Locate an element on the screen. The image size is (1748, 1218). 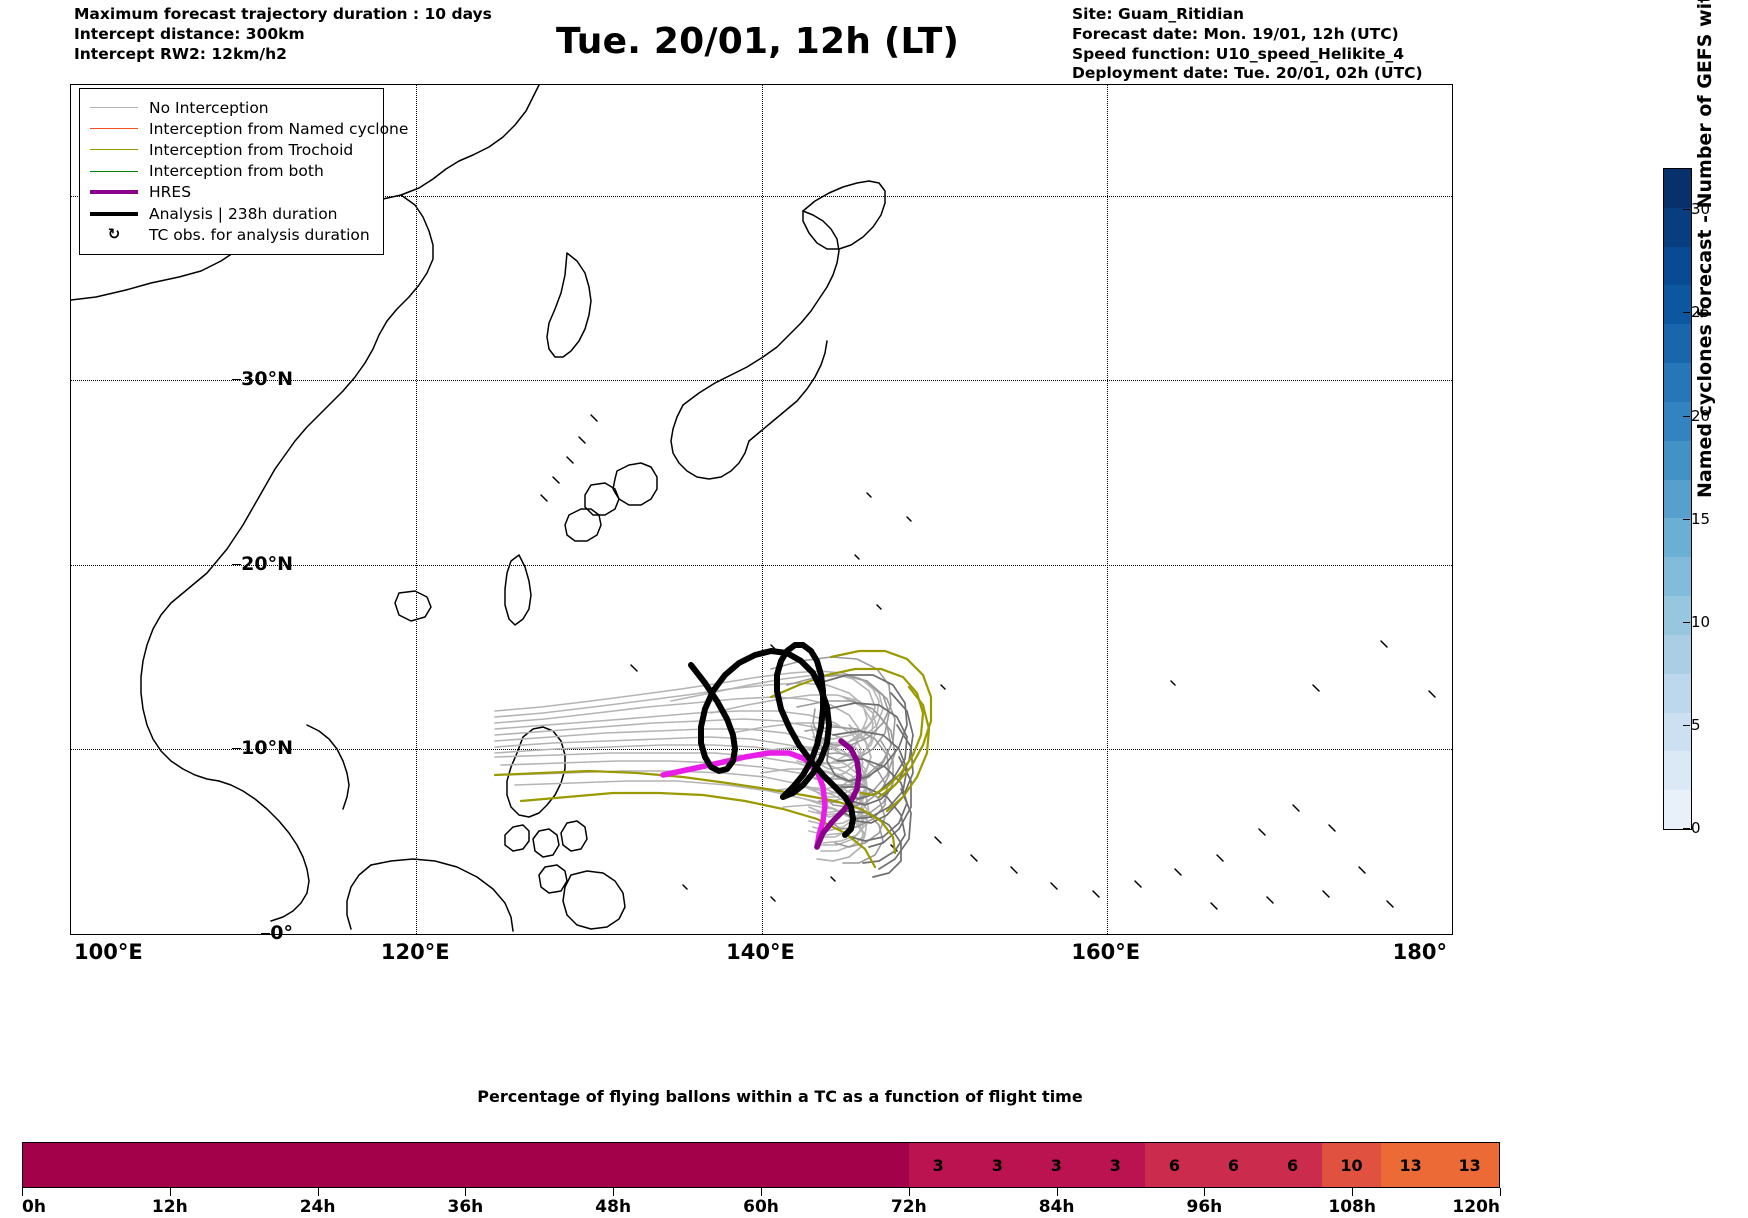
gridline-vertical is located at coordinates (1107, 509).